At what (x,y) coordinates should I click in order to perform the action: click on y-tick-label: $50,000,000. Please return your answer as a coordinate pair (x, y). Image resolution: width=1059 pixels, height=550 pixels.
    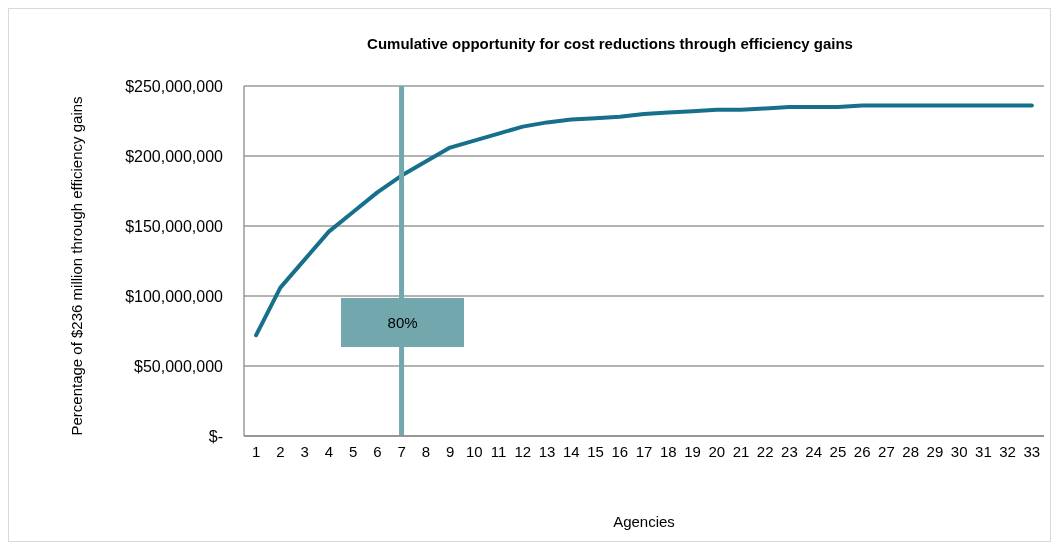
    Looking at the image, I should click on (179, 366).